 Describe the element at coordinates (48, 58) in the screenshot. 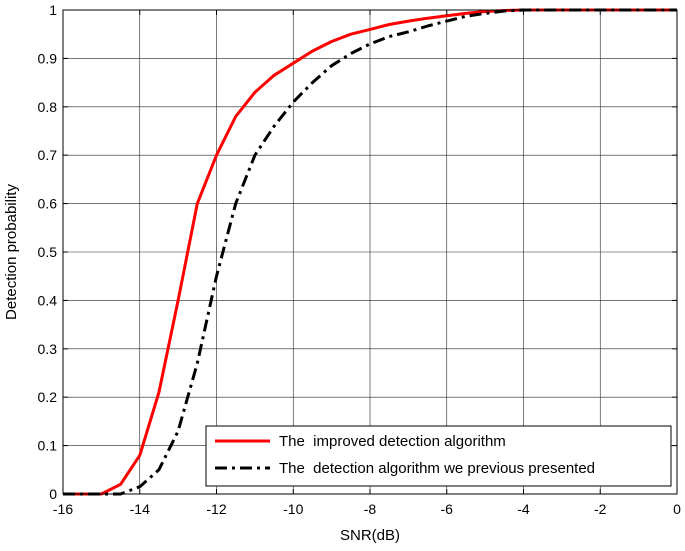

I see `y-tick-label: 0.9` at that location.